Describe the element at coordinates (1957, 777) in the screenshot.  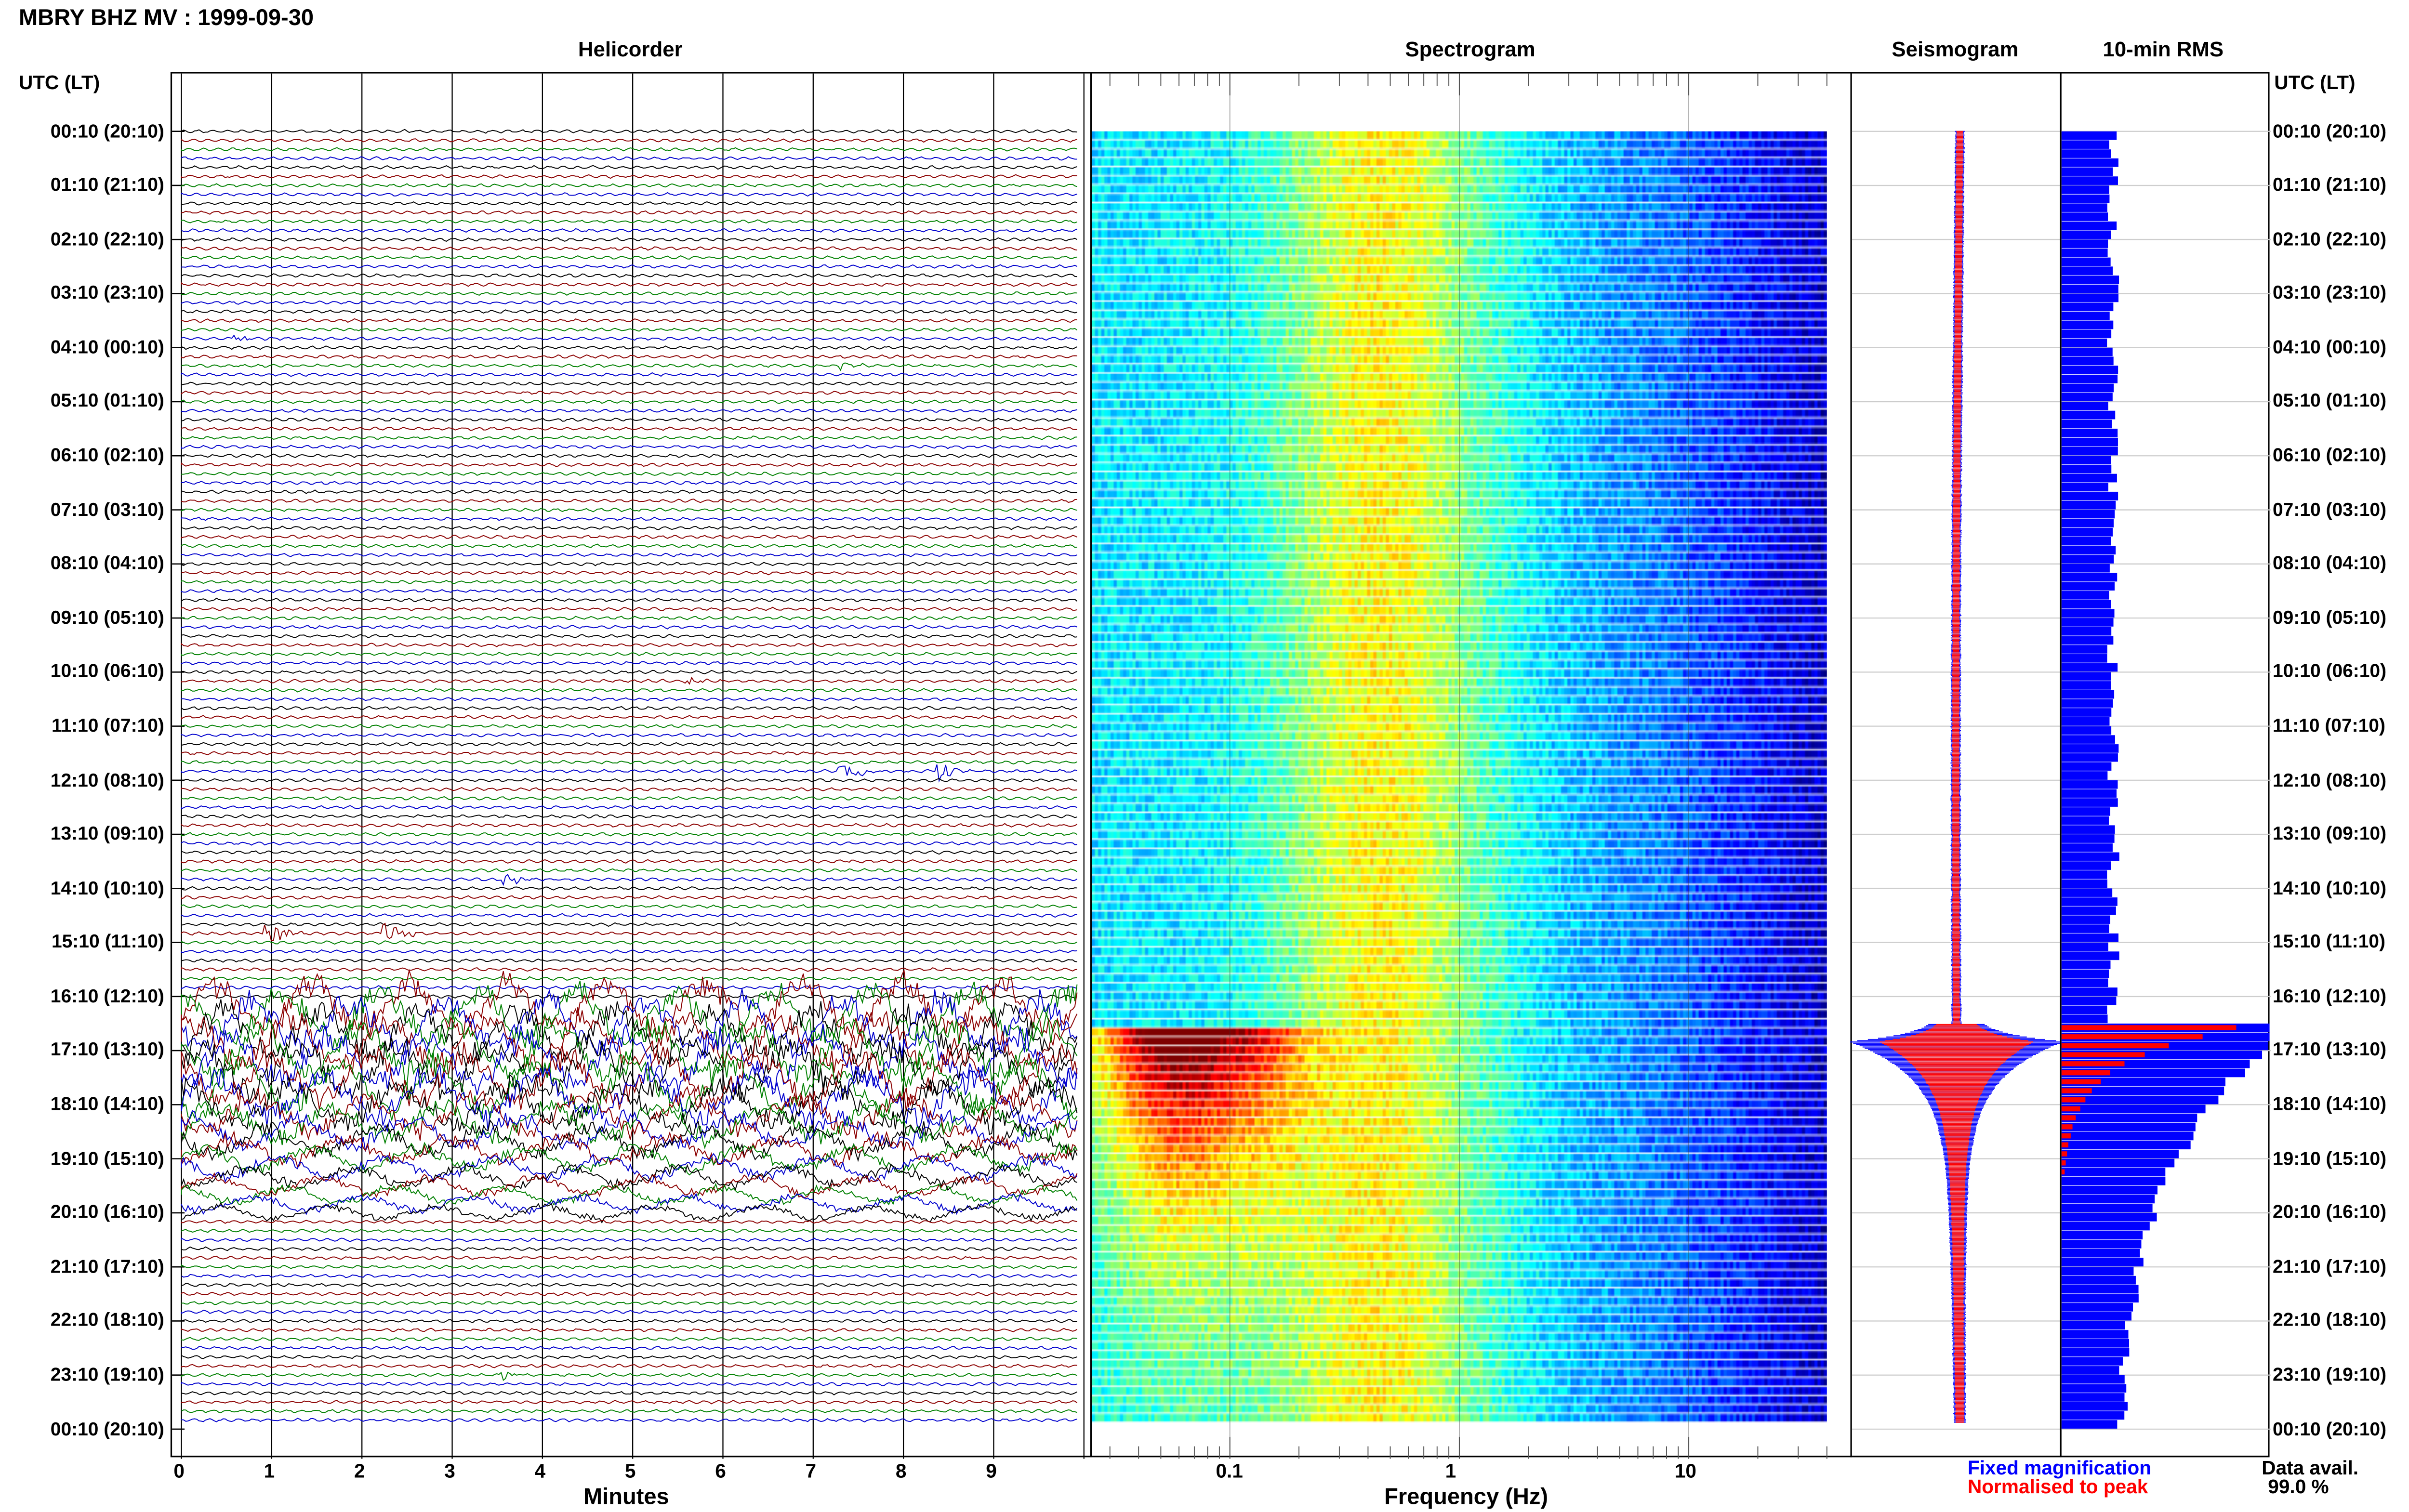
I see `seismogram-normalised-trace` at that location.